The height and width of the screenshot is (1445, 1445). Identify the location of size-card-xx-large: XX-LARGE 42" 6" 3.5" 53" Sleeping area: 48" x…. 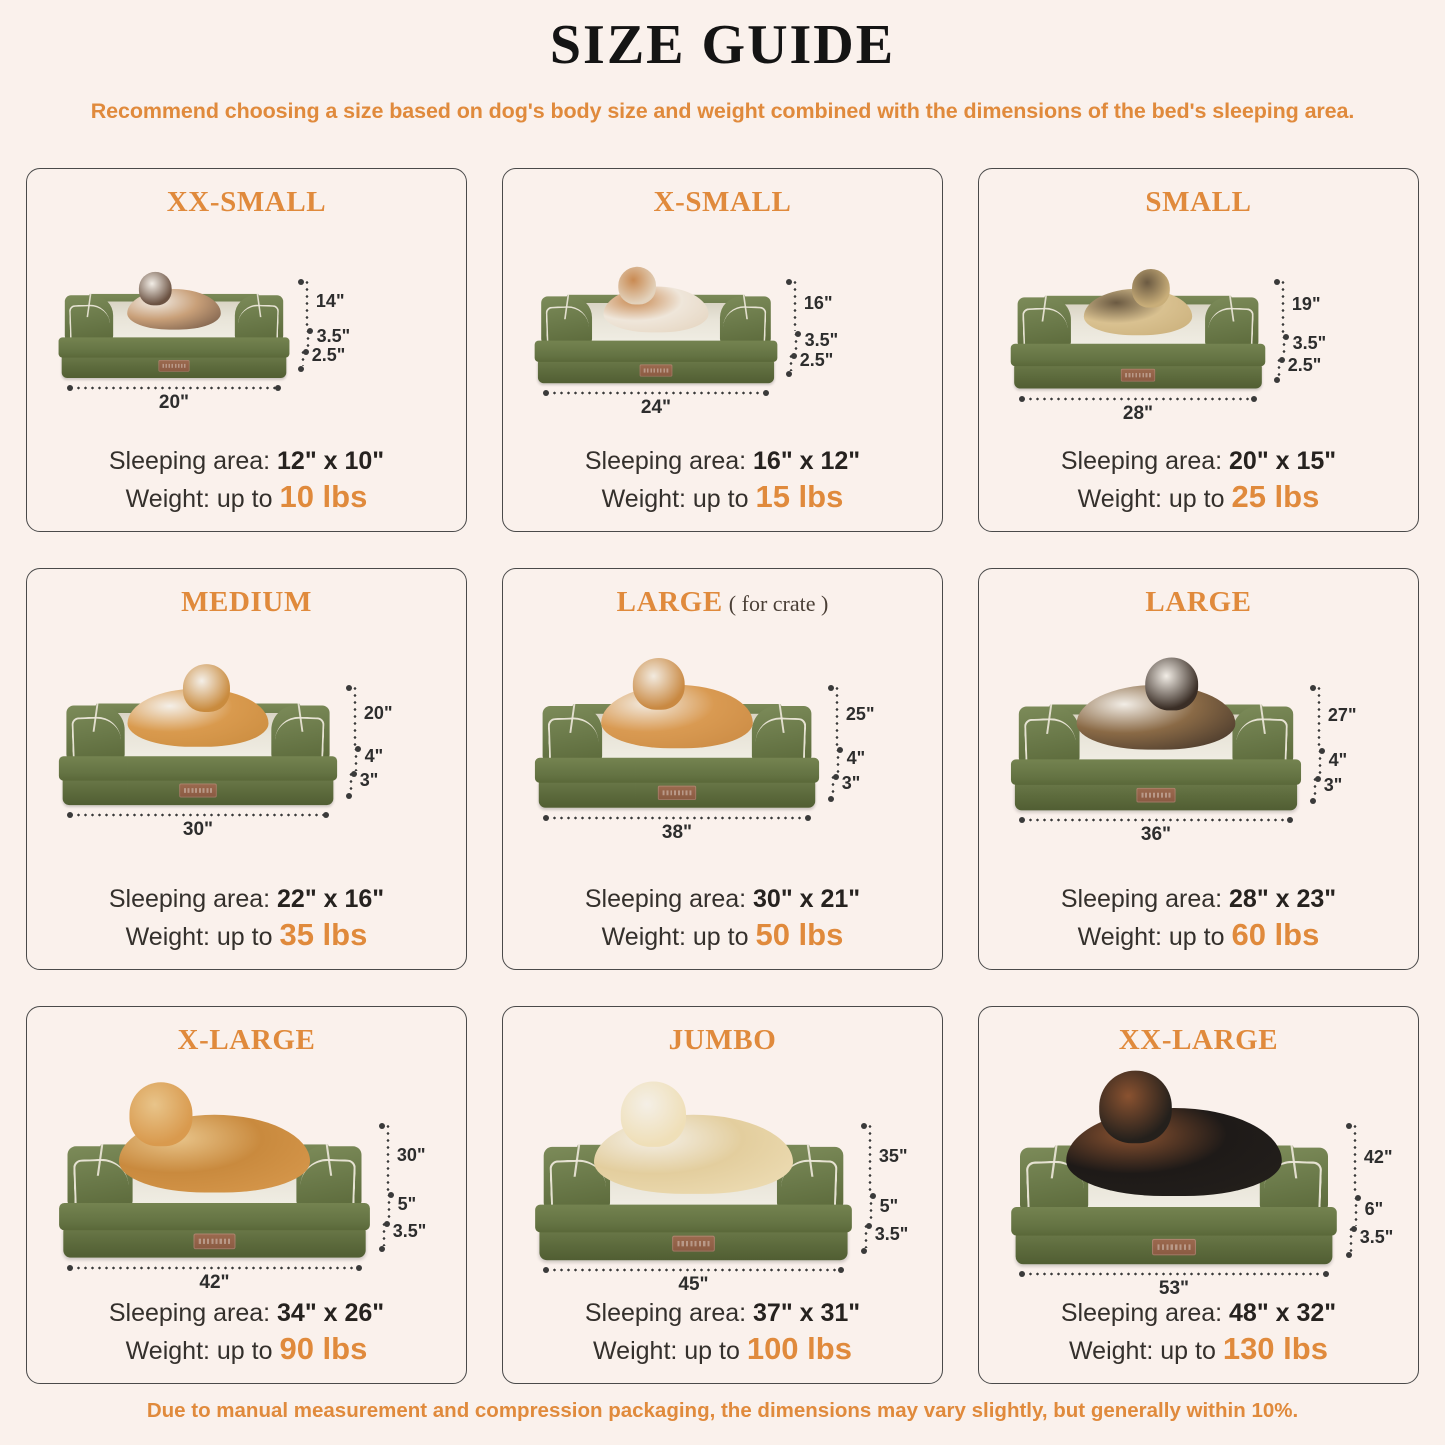
(1198, 1195).